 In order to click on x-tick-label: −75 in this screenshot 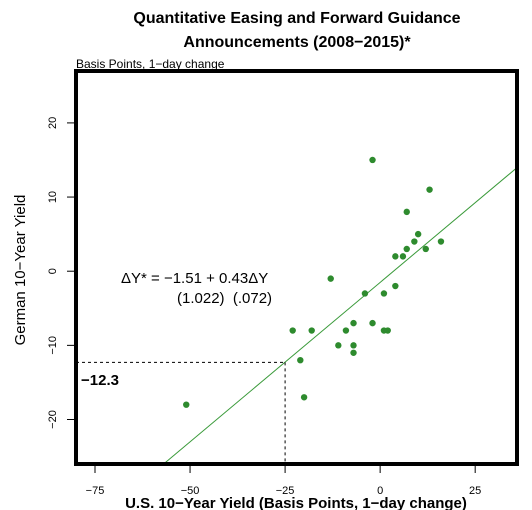, I will do `click(95, 491)`.